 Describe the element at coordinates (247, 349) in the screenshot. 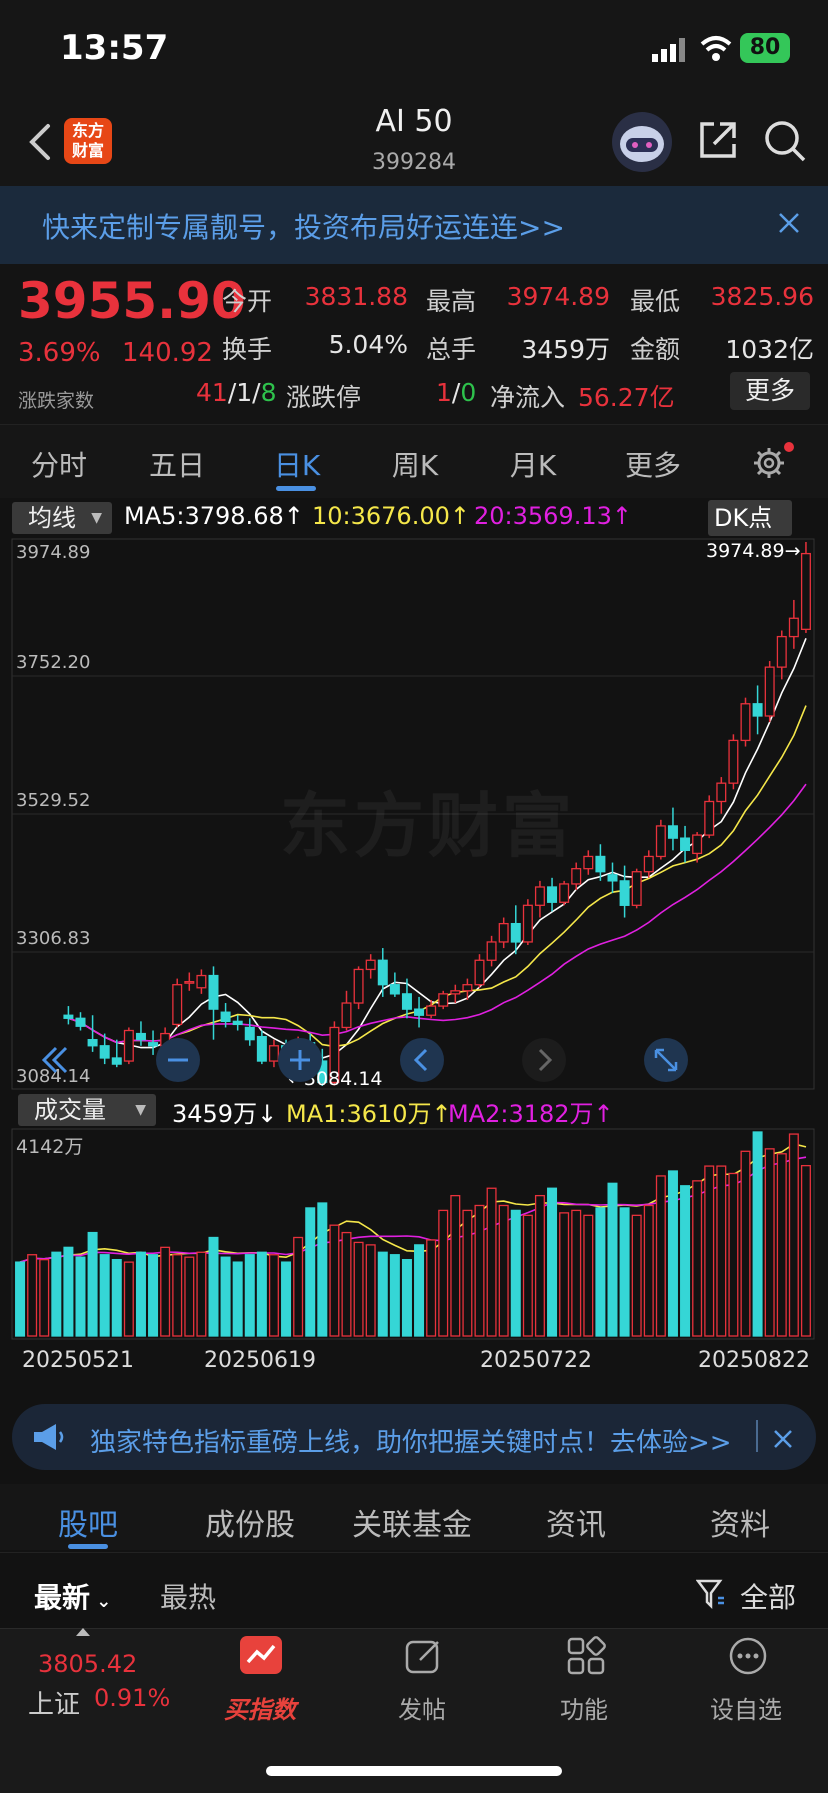

I see `turnover-label: 换手` at that location.